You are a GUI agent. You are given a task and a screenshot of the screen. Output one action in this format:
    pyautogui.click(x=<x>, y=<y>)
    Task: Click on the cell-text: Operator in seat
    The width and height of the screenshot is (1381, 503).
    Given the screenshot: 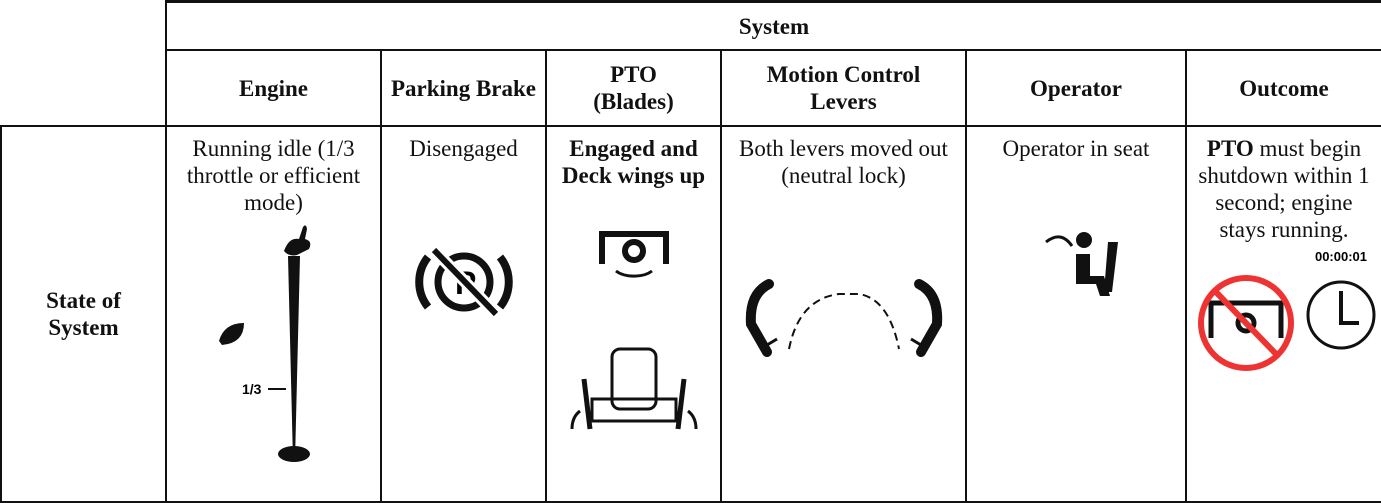 What is the action you would take?
    pyautogui.click(x=1076, y=148)
    